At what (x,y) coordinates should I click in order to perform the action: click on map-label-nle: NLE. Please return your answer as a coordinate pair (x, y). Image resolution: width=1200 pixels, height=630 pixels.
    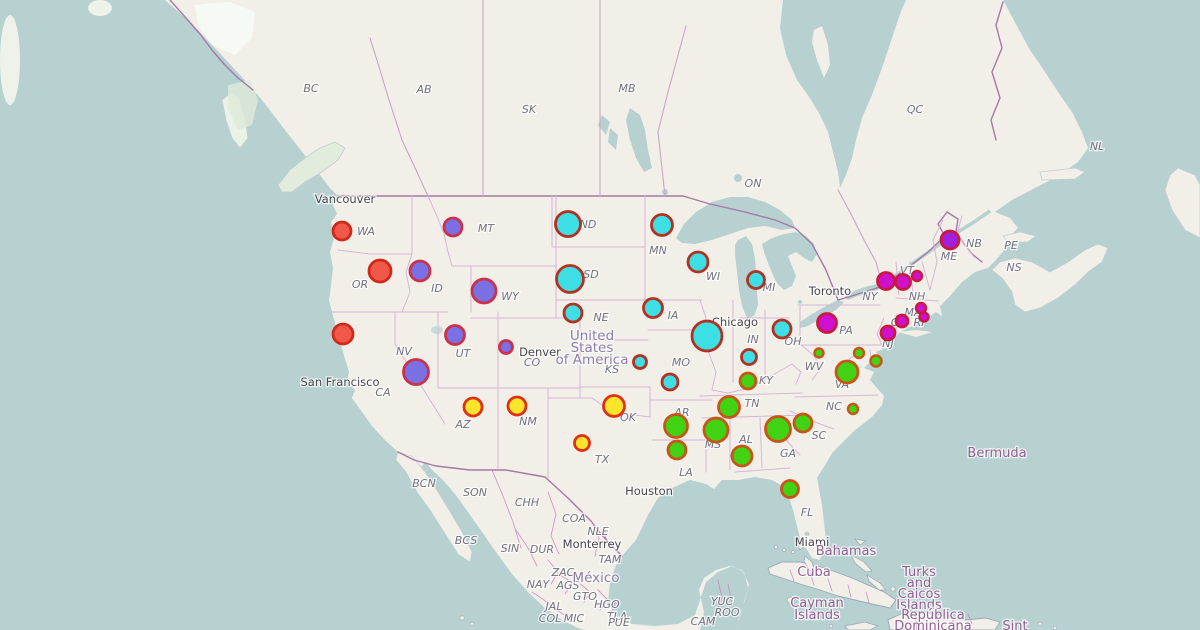
    Looking at the image, I should click on (597, 531).